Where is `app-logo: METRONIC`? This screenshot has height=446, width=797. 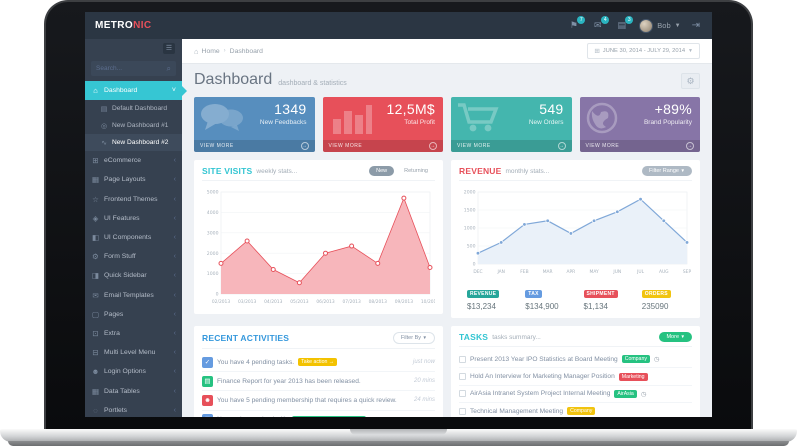
app-logo: METRONIC is located at coordinates (123, 25).